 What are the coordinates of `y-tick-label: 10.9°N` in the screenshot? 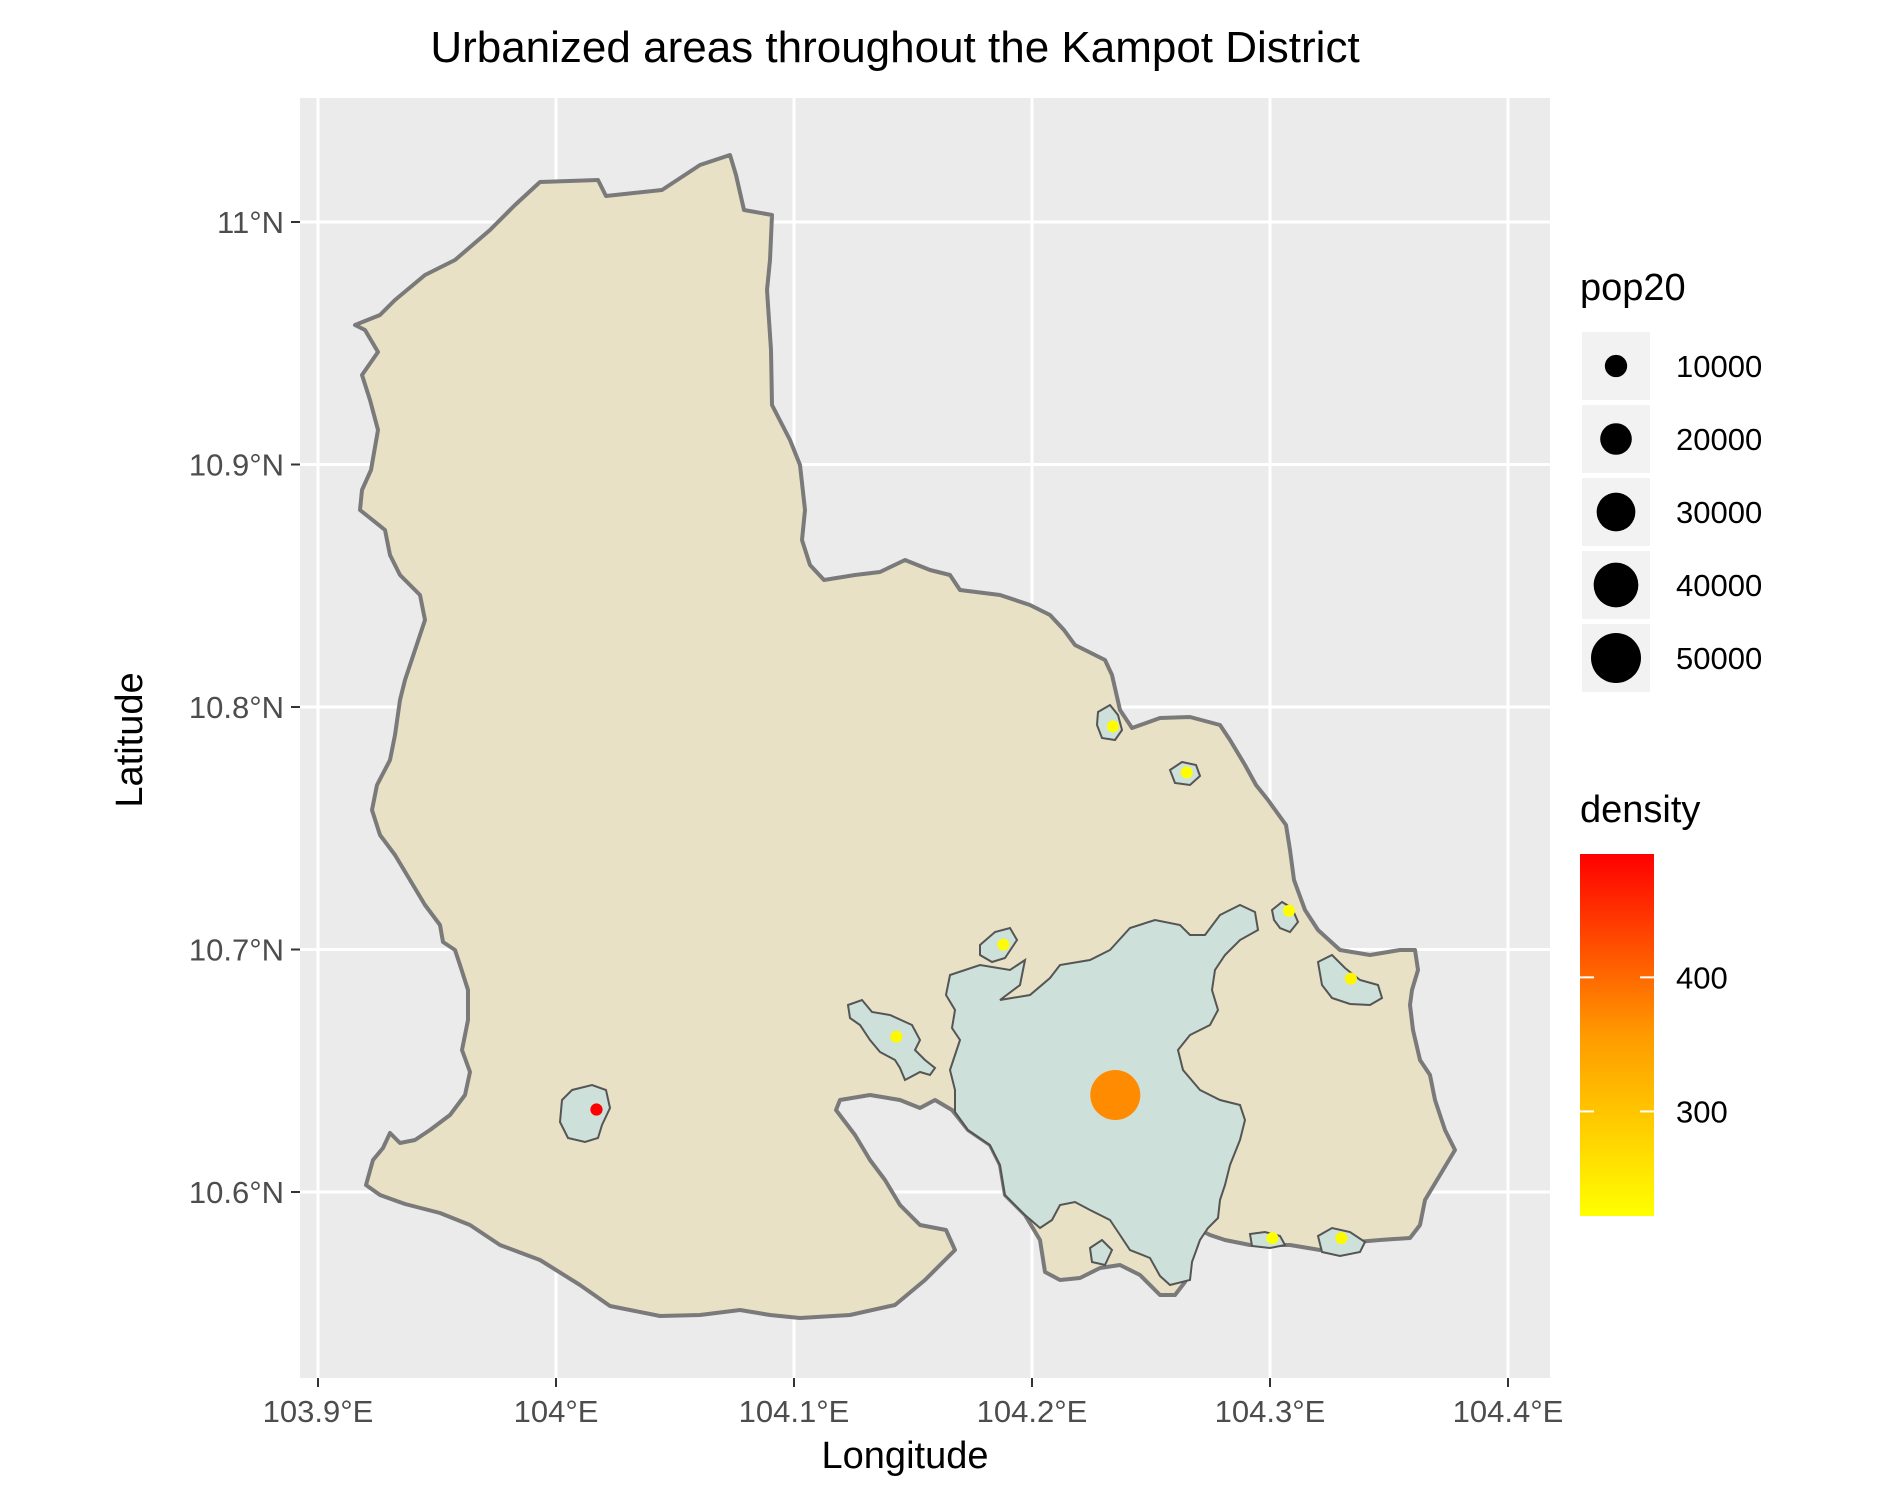 It's located at (236, 465).